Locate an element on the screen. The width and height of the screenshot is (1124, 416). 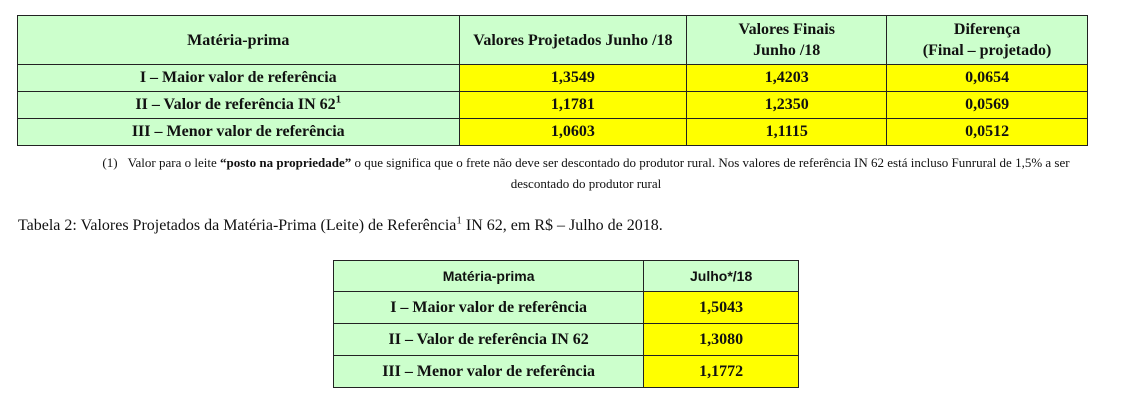
footnote-text-before: Valor para o leite is located at coordinates (173, 162).